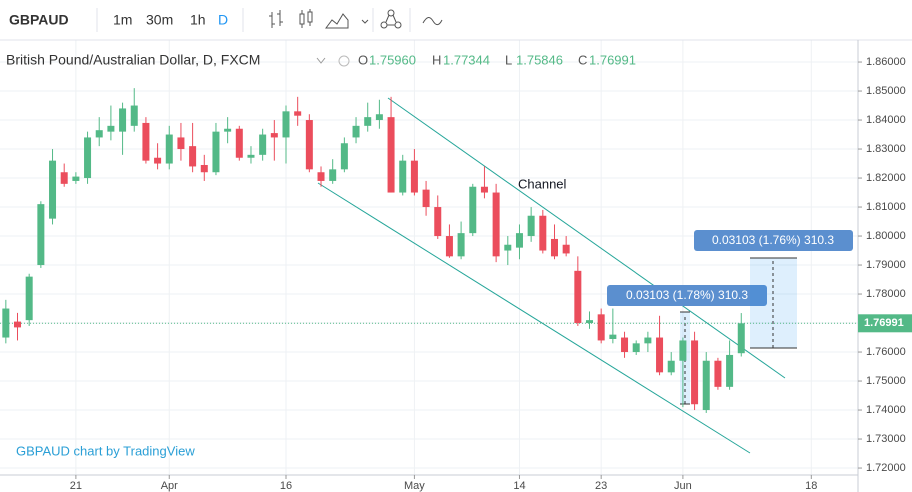 The height and width of the screenshot is (492, 912). What do you see at coordinates (198, 20) in the screenshot?
I see `interval: 1h` at bounding box center [198, 20].